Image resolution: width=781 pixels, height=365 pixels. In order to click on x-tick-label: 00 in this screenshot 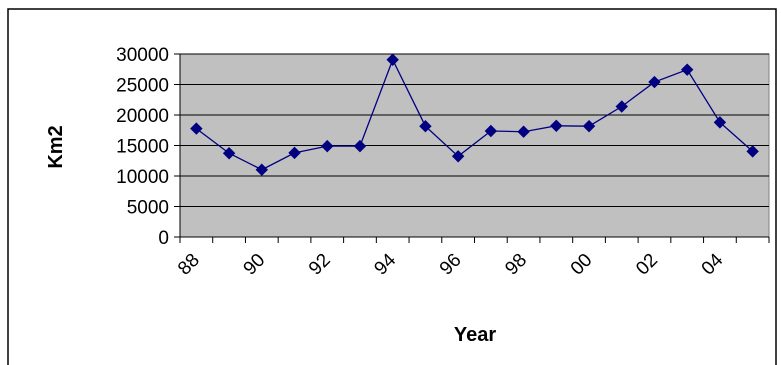, I will do `click(582, 265)`.